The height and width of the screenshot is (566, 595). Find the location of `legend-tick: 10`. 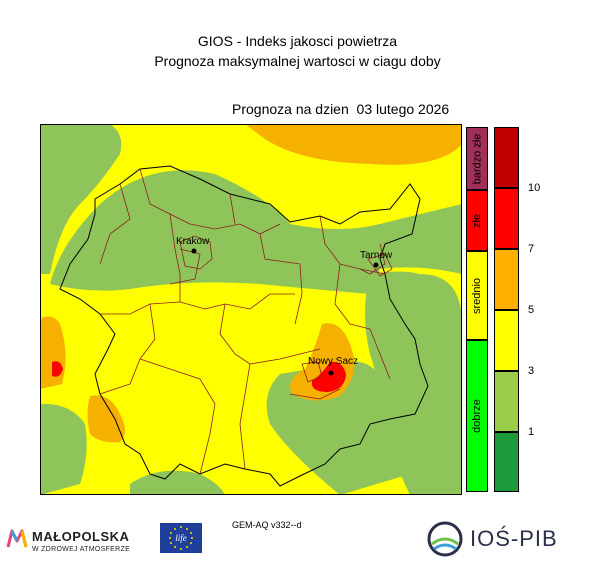

legend-tick: 10 is located at coordinates (534, 188).